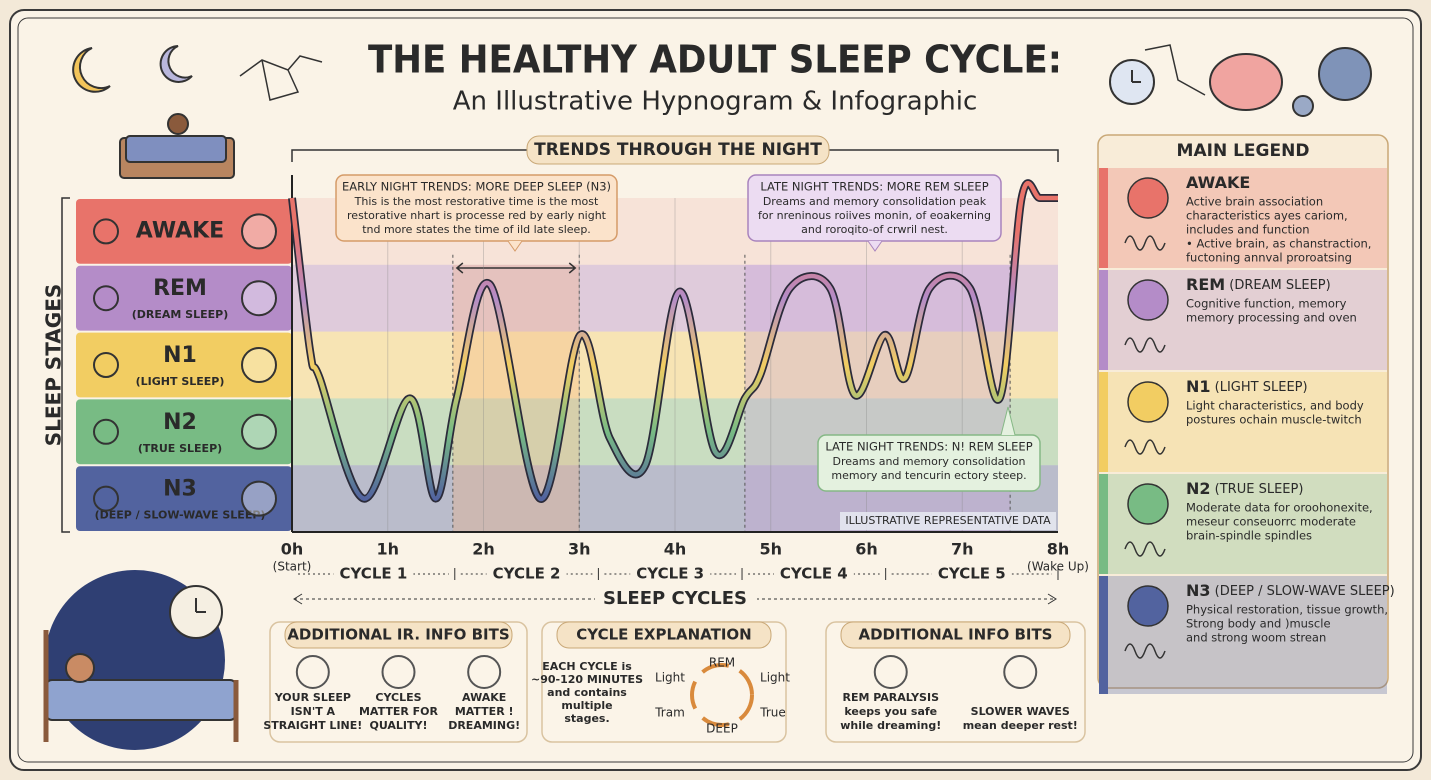 Image resolution: width=1431 pixels, height=780 pixels. I want to click on panel-item-text: SLOWER WAVES, so click(1020, 711).